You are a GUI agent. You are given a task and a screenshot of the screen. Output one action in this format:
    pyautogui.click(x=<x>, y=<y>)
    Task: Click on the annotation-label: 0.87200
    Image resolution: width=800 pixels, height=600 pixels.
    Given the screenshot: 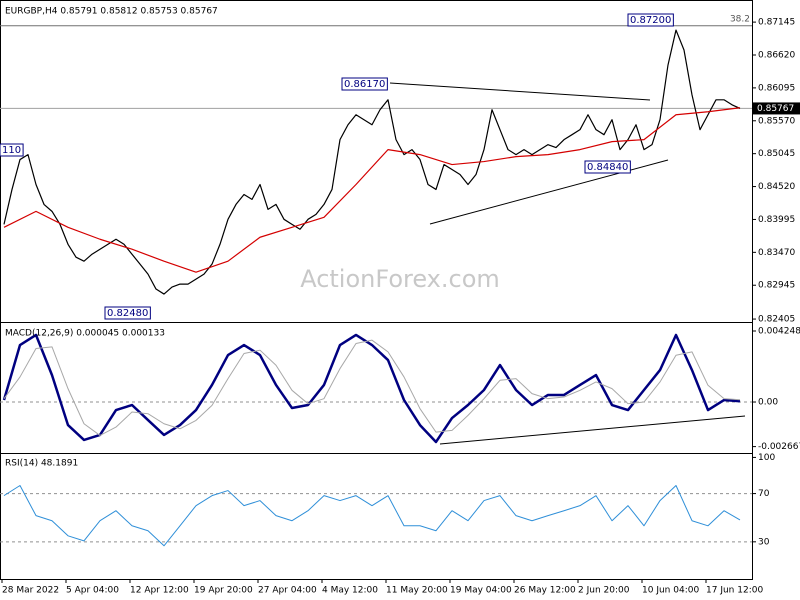 What is the action you would take?
    pyautogui.click(x=650, y=20)
    